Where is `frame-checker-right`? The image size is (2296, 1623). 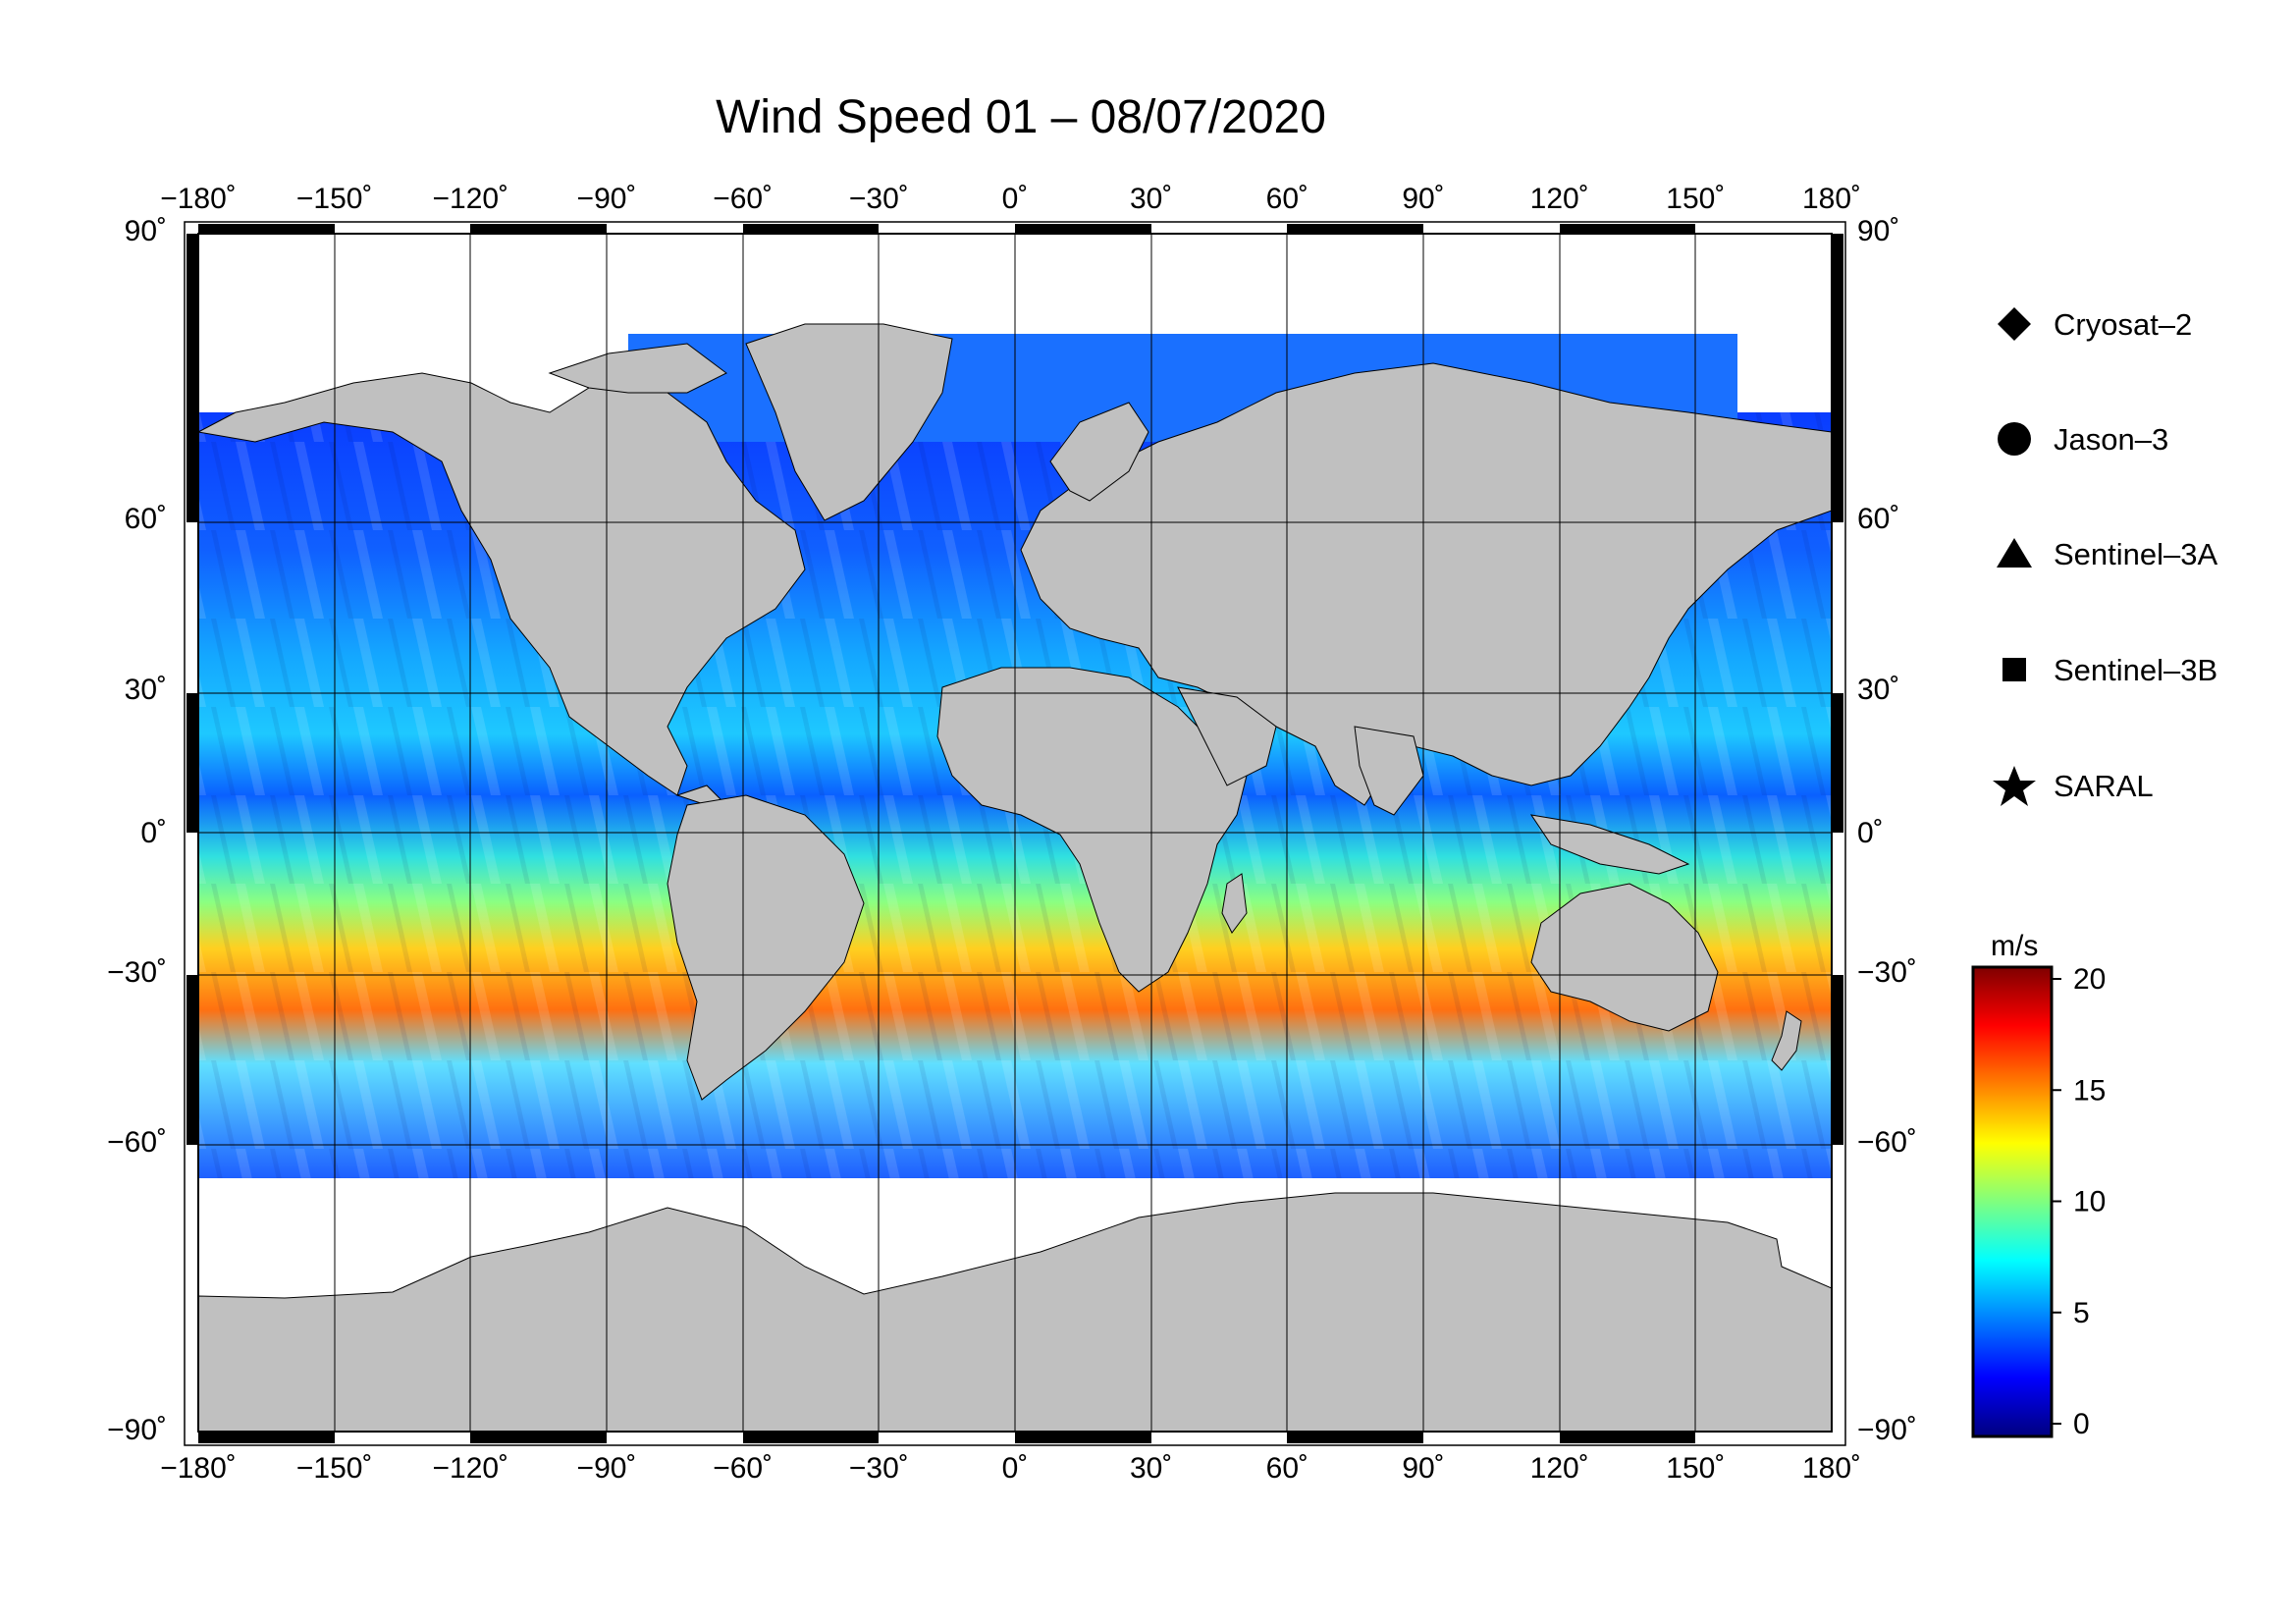 frame-checker-right is located at coordinates (1838, 689).